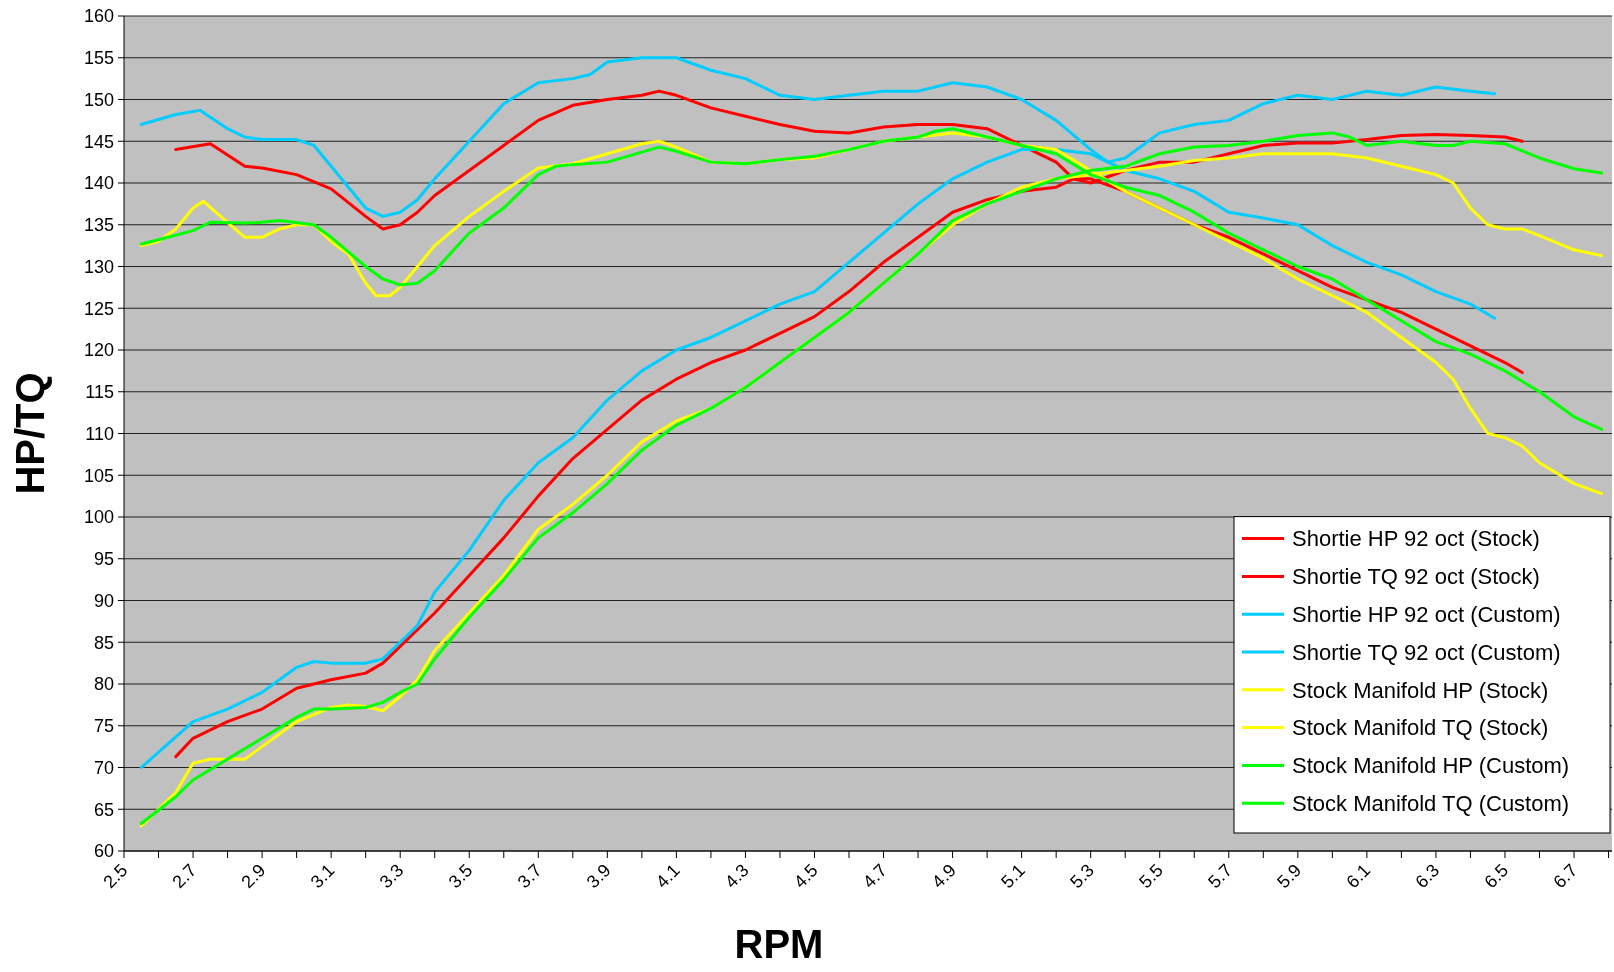 The height and width of the screenshot is (972, 1614). What do you see at coordinates (103, 809) in the screenshot?
I see `y-tick-label: 65` at bounding box center [103, 809].